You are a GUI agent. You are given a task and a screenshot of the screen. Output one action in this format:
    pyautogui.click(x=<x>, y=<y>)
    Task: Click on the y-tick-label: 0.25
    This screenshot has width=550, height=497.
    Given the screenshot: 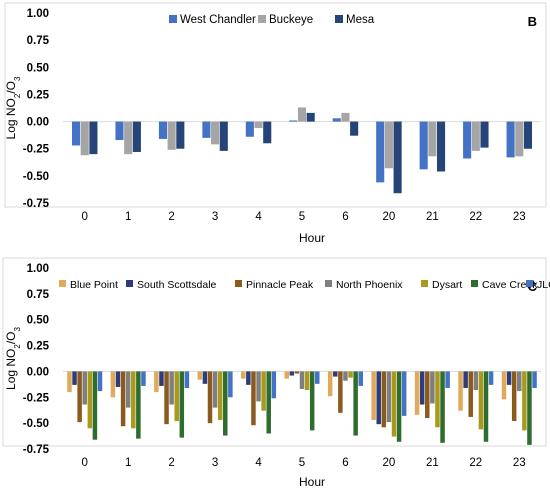 What is the action you would take?
    pyautogui.click(x=38, y=95)
    